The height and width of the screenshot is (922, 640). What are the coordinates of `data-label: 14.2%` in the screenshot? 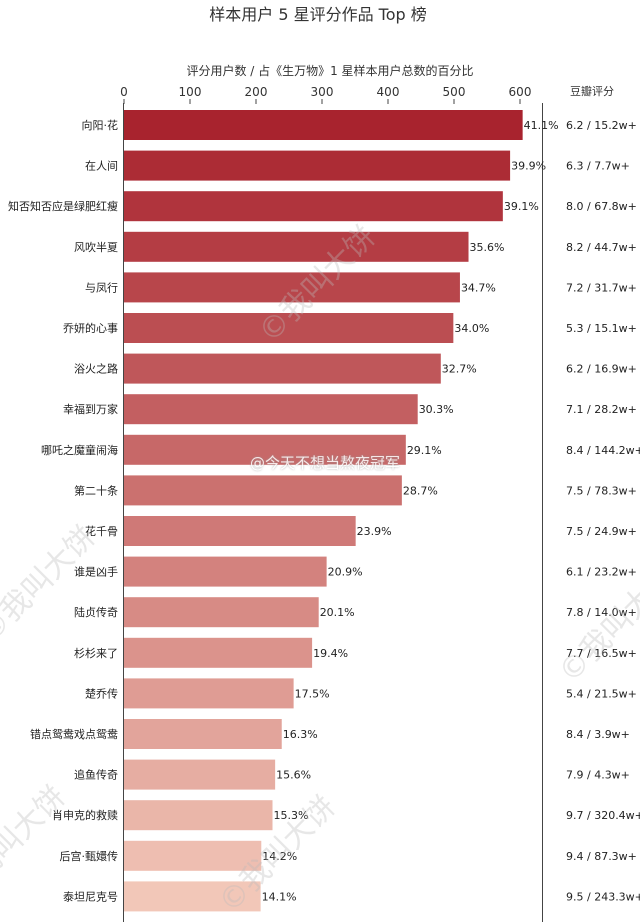 It's located at (279, 856).